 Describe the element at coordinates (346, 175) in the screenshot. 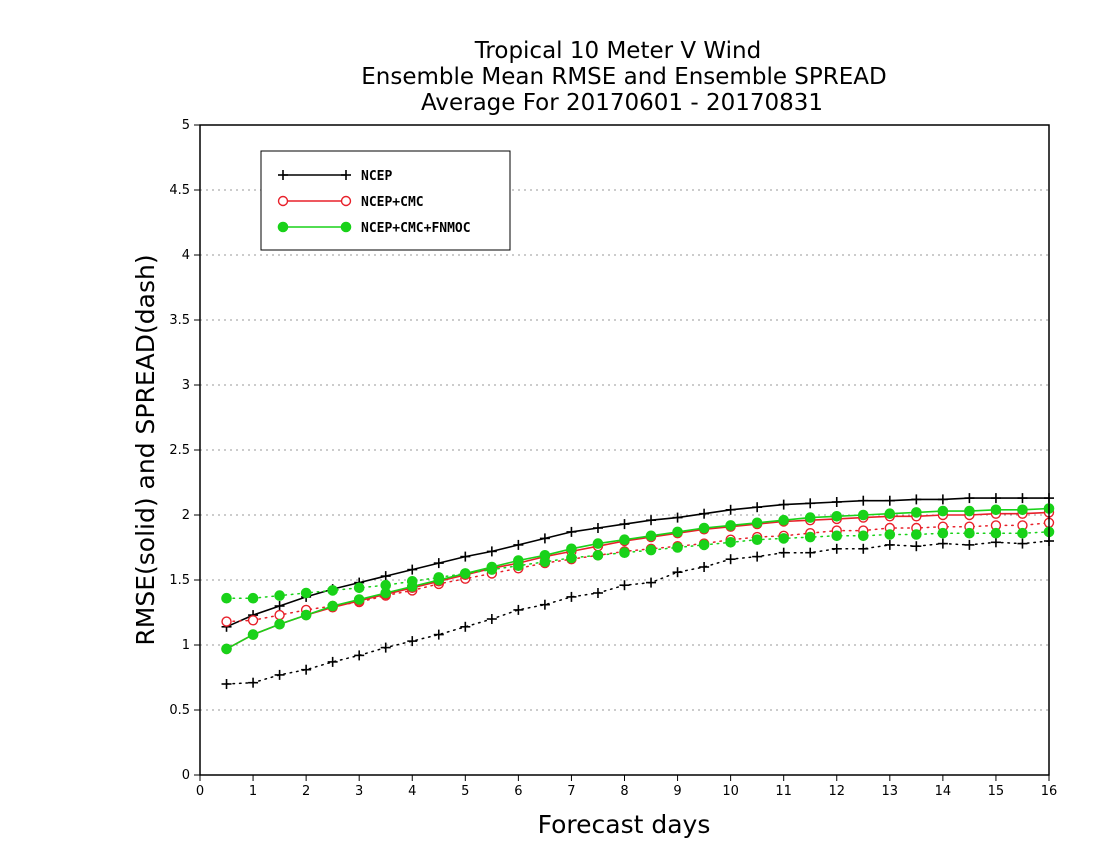

I see `legend-item-ncep-marker-right` at that location.